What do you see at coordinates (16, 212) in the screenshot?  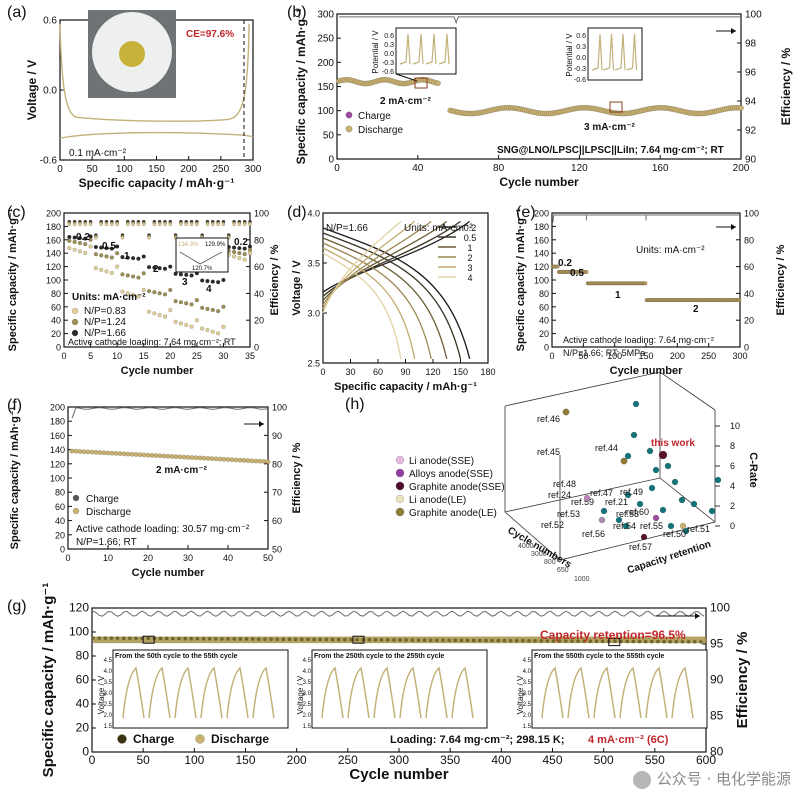 I see `panel-letter: (c)` at bounding box center [16, 212].